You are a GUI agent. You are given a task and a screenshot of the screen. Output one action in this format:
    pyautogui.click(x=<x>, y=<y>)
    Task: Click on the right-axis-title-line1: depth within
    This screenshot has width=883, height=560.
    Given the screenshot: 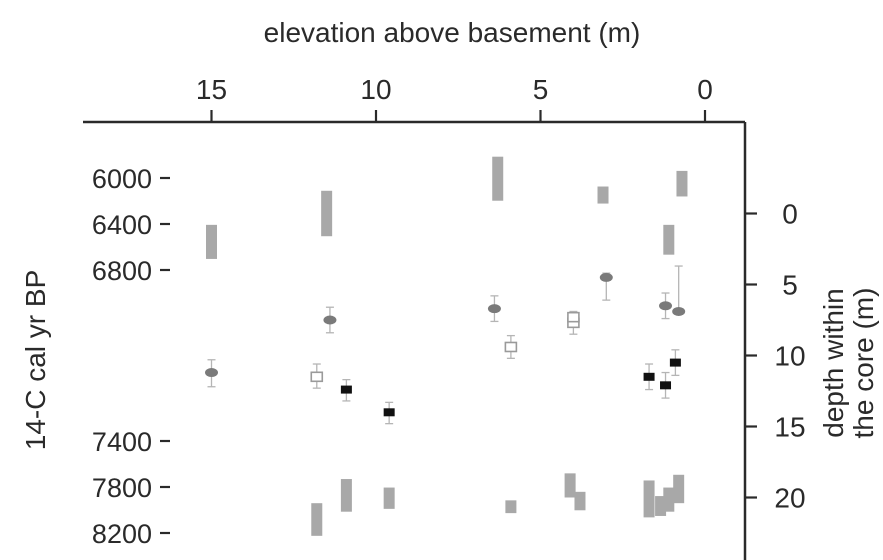 What is the action you would take?
    pyautogui.click(x=833, y=362)
    